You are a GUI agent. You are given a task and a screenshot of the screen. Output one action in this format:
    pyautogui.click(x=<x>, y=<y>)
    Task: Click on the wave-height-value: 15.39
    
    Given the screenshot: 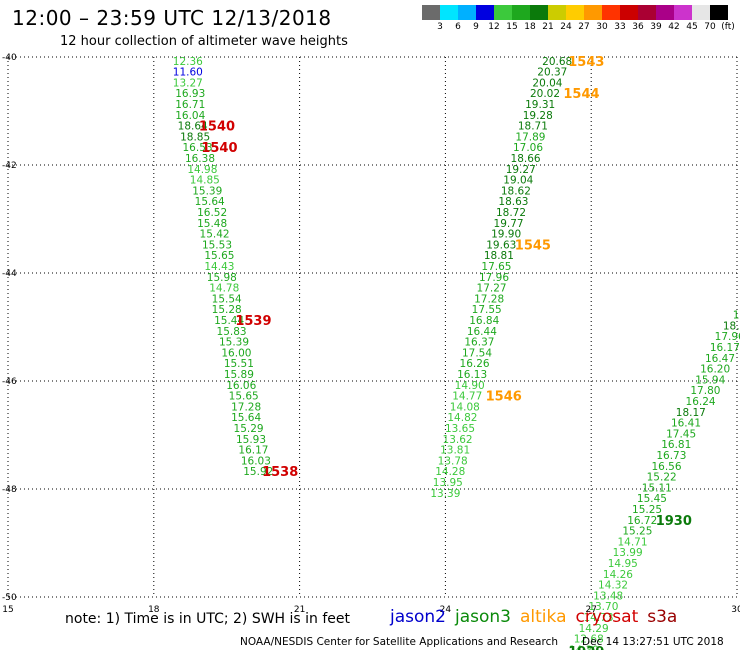 What is the action you would take?
    pyautogui.click(x=207, y=191)
    